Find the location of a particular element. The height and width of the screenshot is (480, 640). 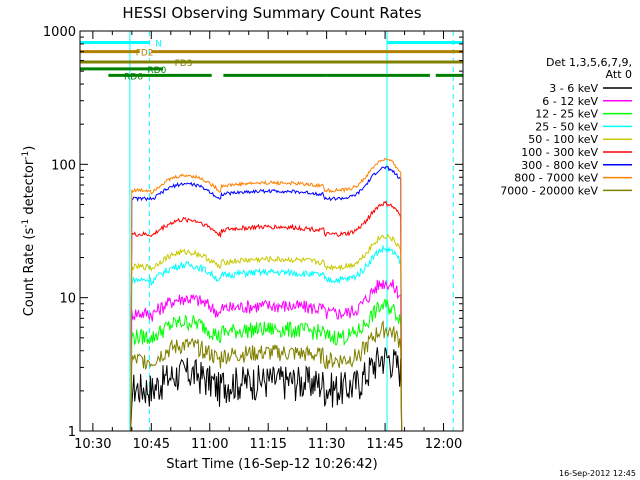

flag-label: RD0 is located at coordinates (156, 71).